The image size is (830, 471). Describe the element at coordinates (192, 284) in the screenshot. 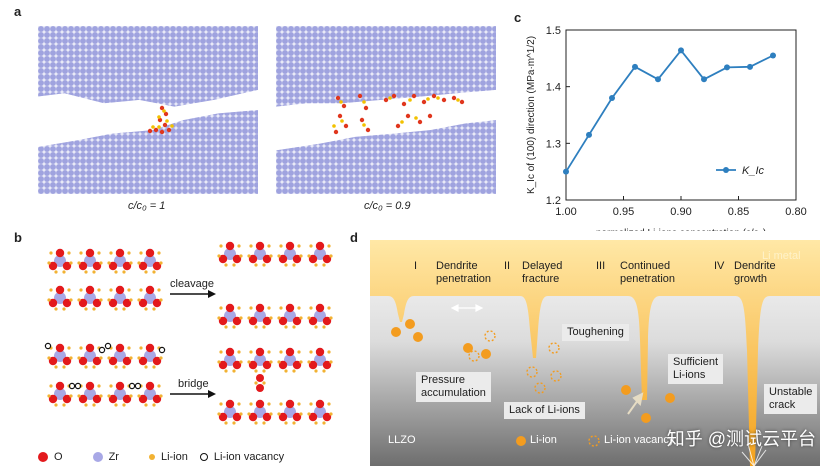

I see `cleavage-label: cleavage` at that location.